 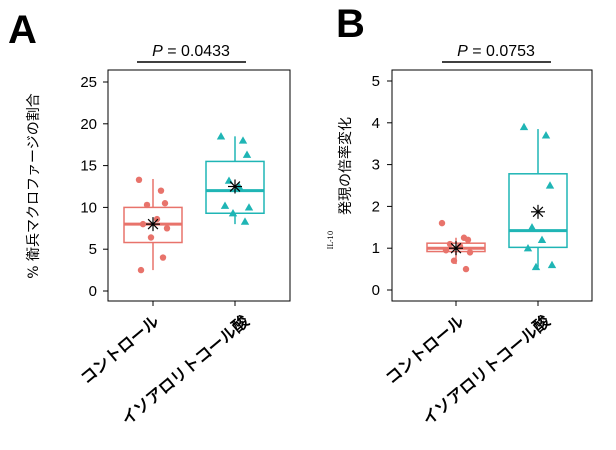 What do you see at coordinates (376, 123) in the screenshot?
I see `panel-b-ytick-label: 4` at bounding box center [376, 123].